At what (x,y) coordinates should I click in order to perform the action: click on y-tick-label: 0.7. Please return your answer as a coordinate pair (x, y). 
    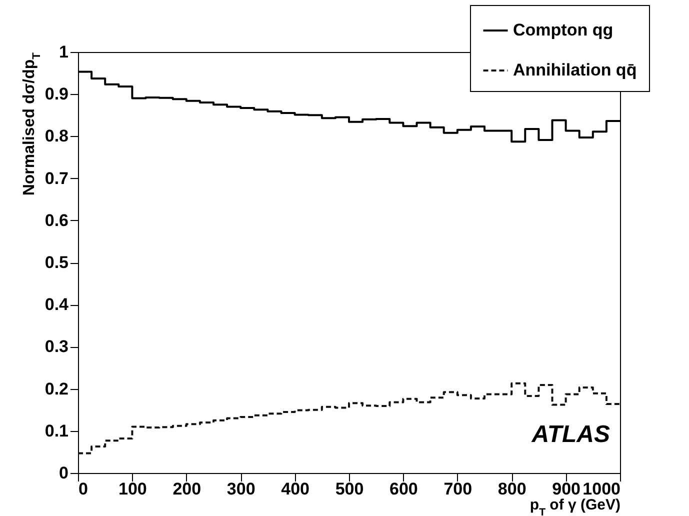
    Looking at the image, I should click on (56, 178).